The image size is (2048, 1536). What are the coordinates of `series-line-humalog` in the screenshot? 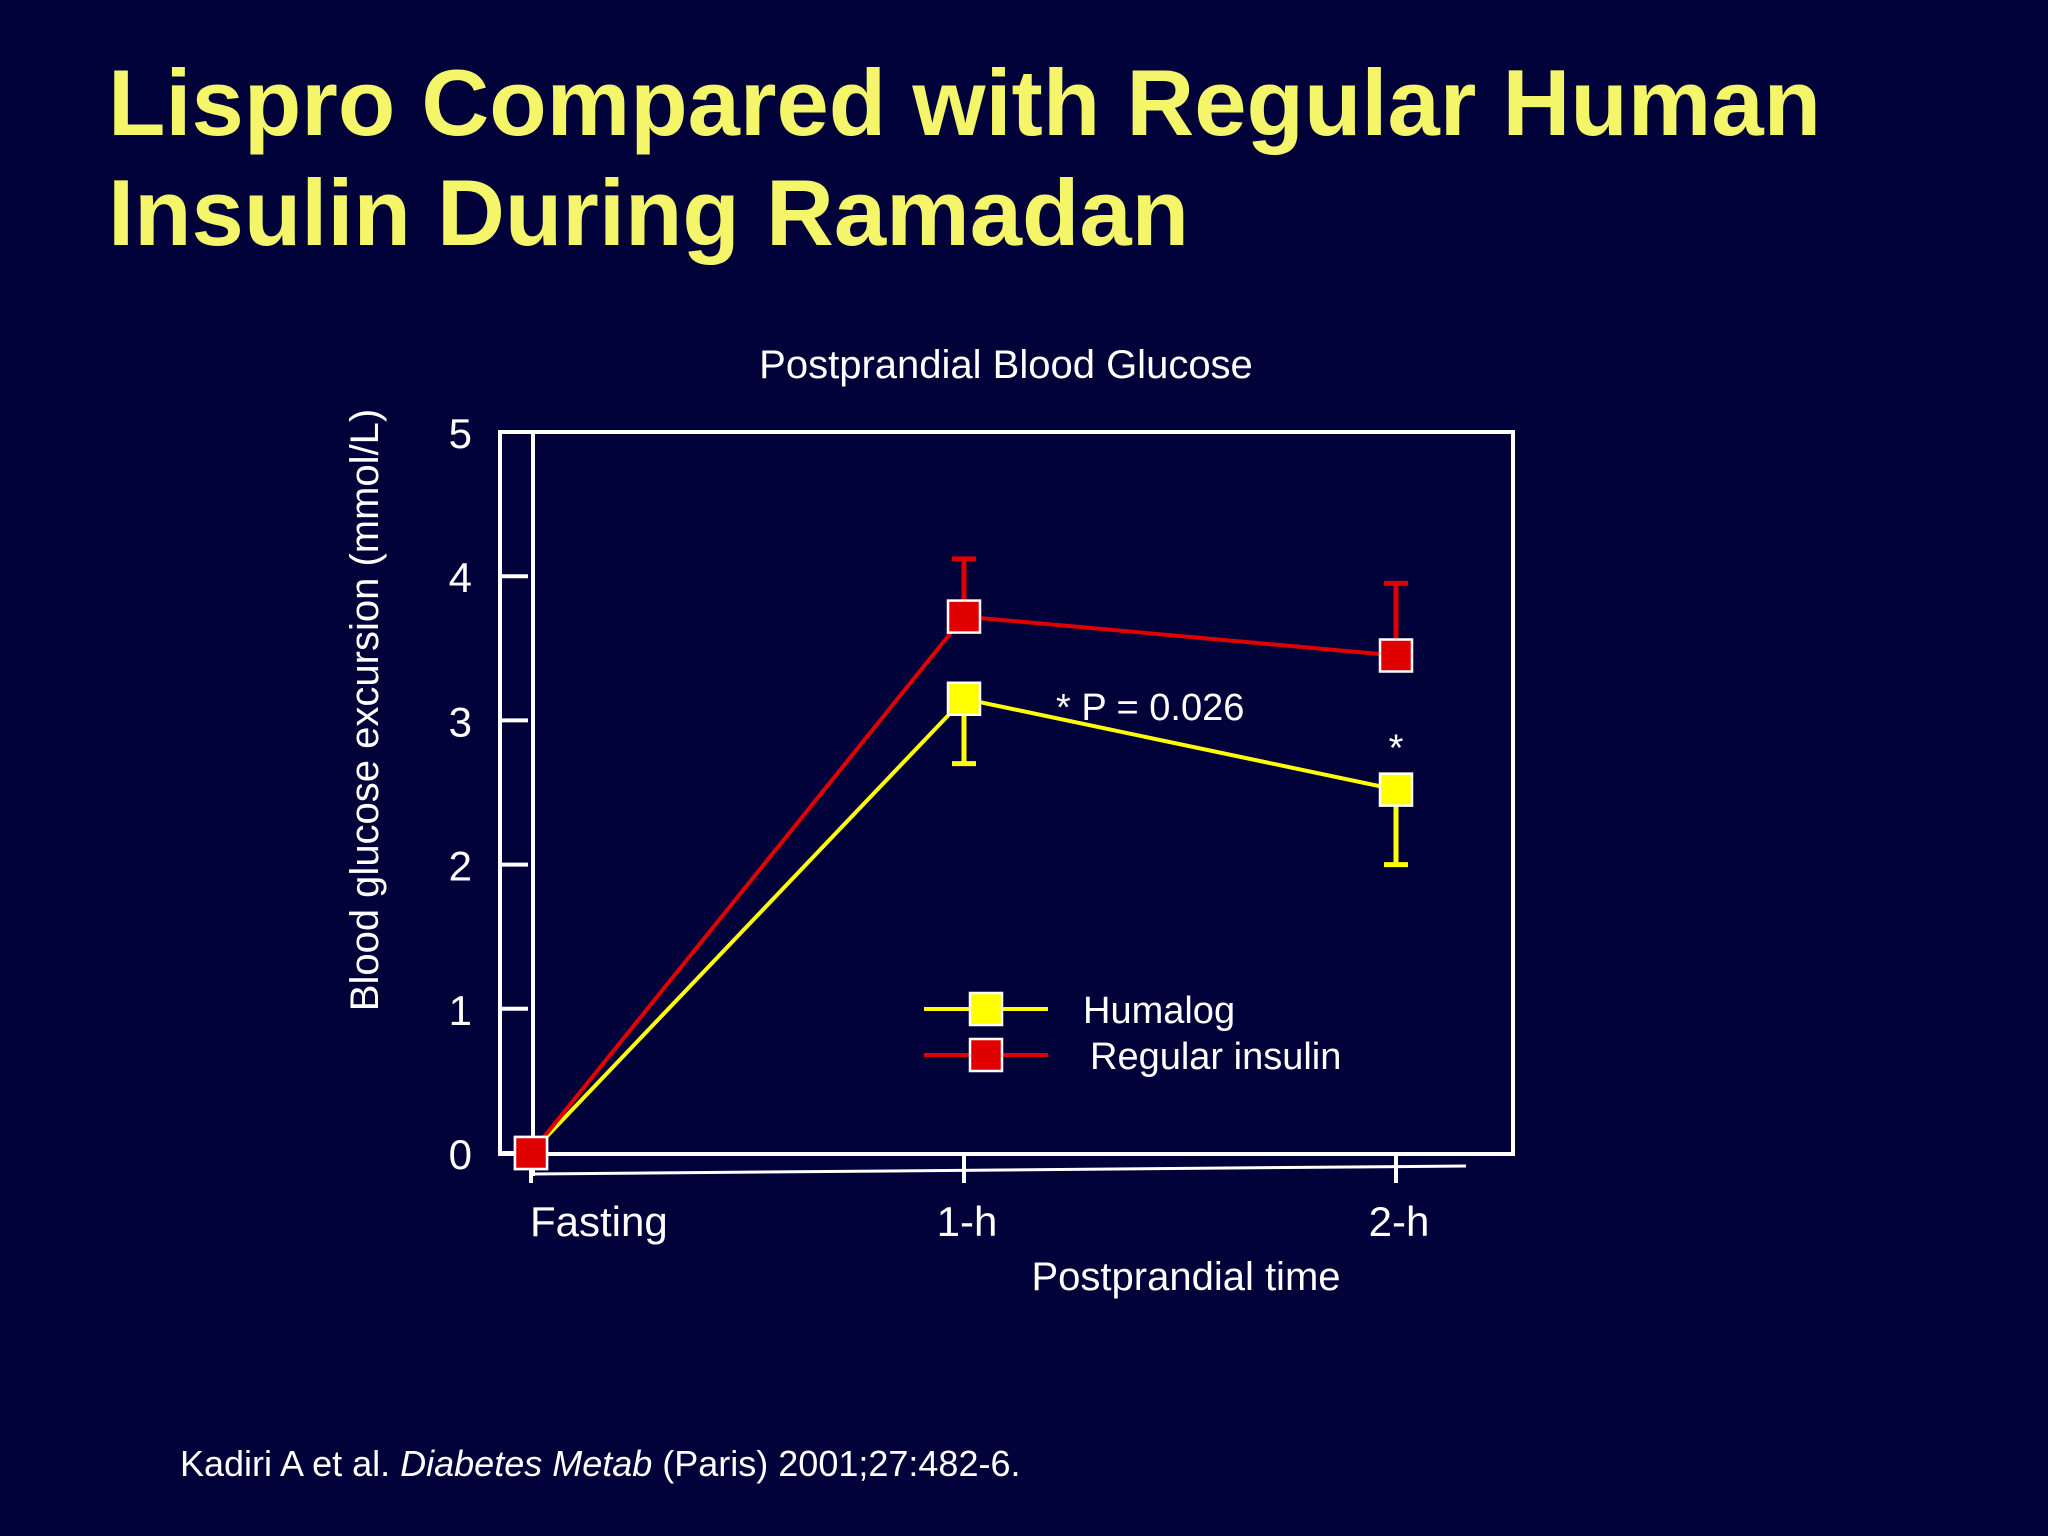 It's located at (963, 925).